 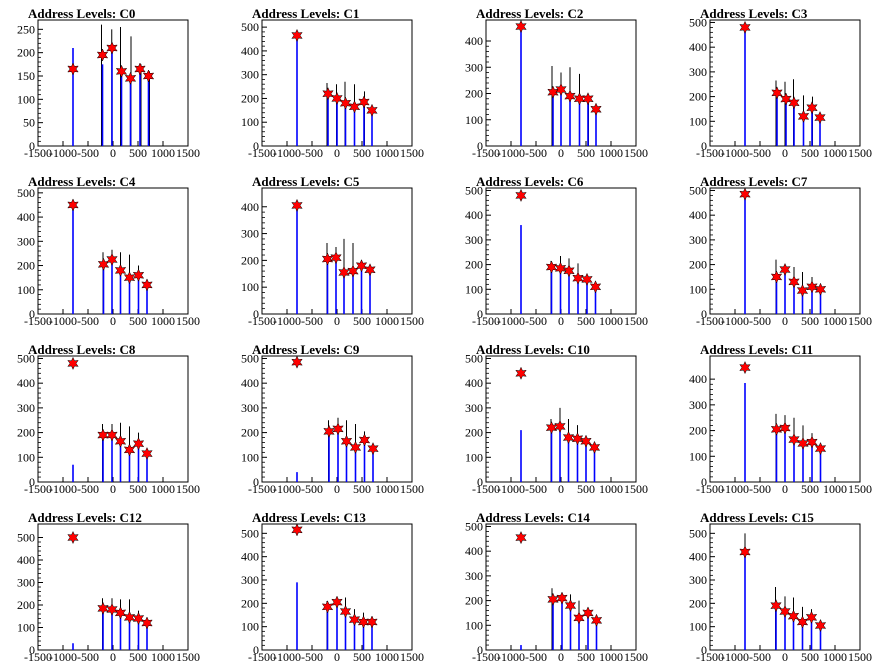 I want to click on histogram-svg: 0 100 200 300 400 -1500-1000 -500 0 500 1000 1500, so click(x=780, y=425).